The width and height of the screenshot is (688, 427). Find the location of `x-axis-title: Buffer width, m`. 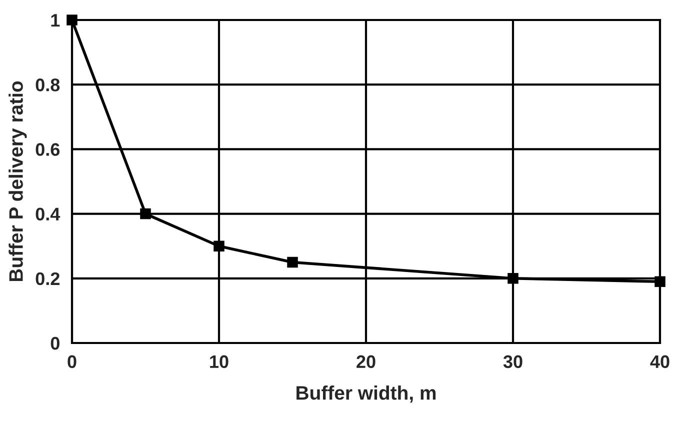

x-axis-title: Buffer width, m is located at coordinates (366, 394).